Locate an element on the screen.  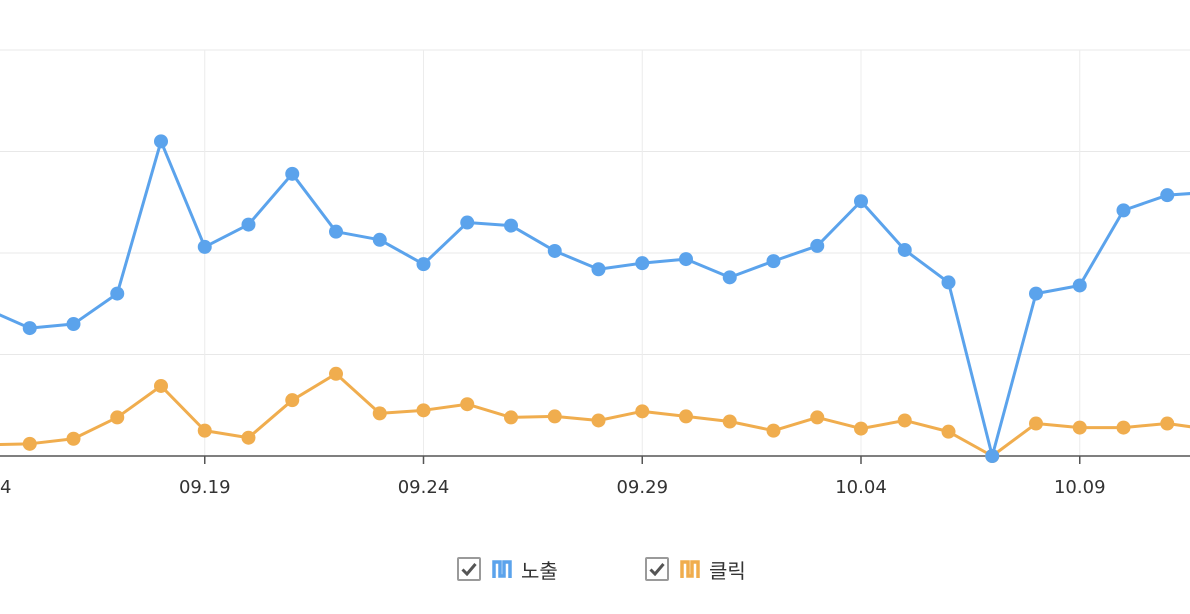
chart-legend: 노출 클릭 is located at coordinates (595, 569).